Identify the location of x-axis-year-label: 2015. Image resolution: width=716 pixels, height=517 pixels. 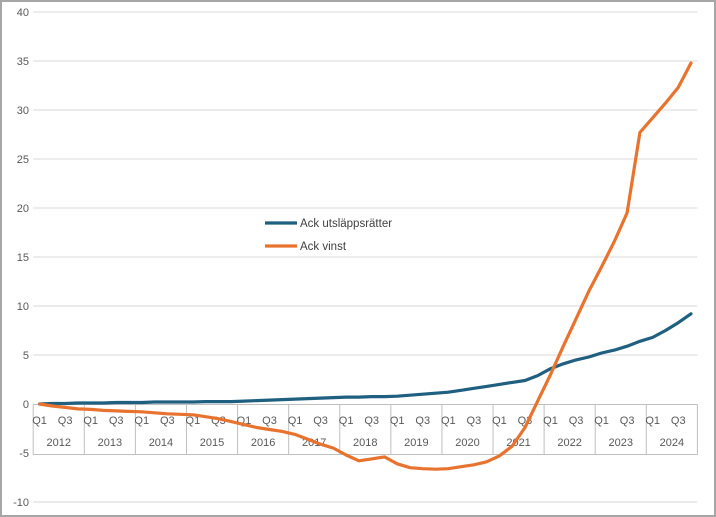
(212, 443).